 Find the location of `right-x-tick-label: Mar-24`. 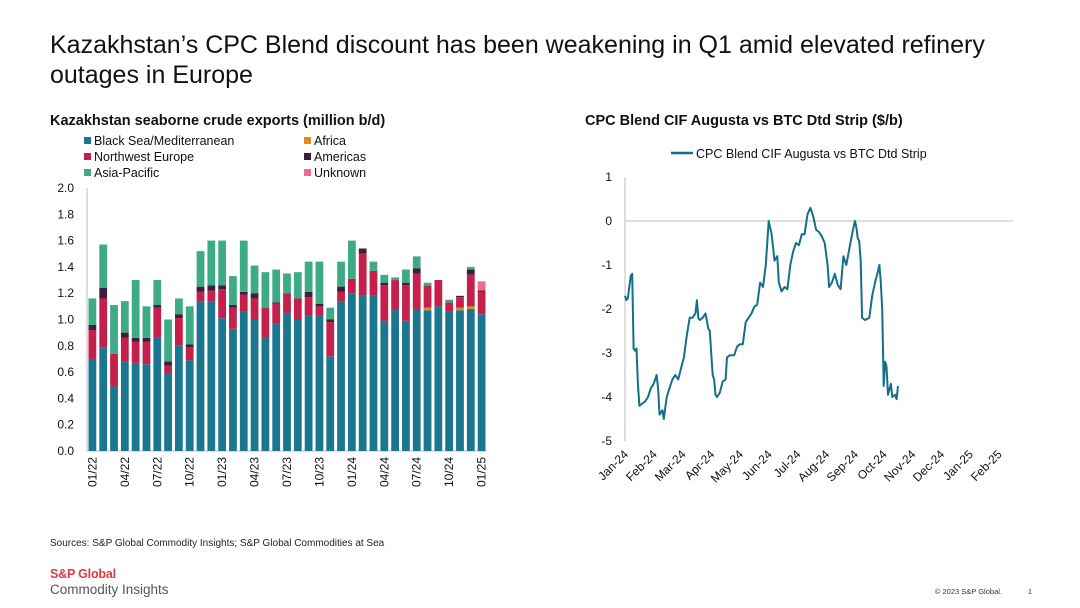

right-x-tick-label: Mar-24 is located at coordinates (670, 465).